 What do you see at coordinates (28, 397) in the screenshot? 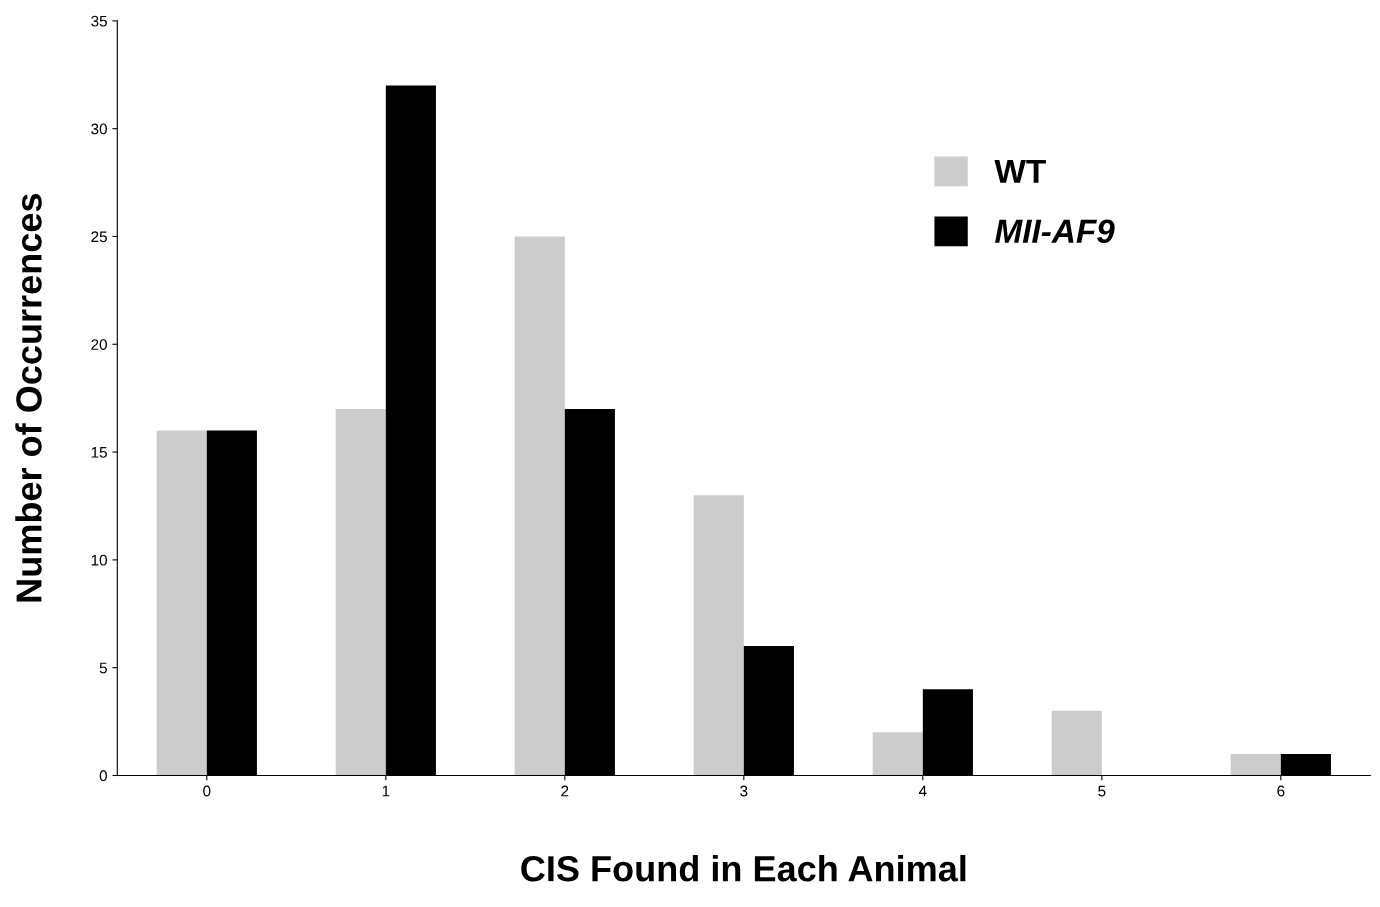
I see `y-axis-title: Number of Occurrences` at bounding box center [28, 397].